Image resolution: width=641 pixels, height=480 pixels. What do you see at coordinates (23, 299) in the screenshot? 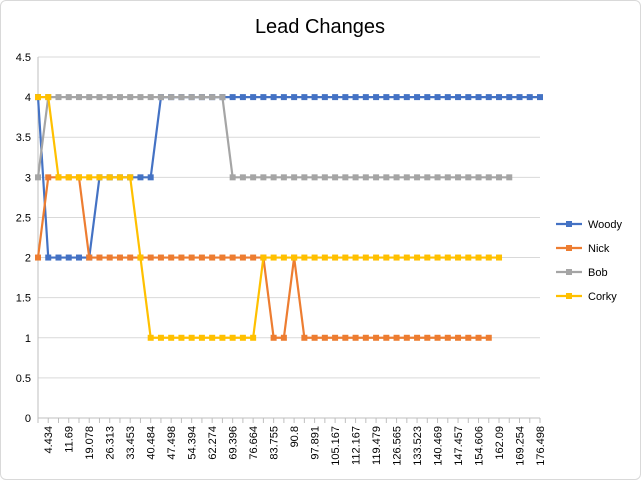
I see `y-tick-label: 1.5` at bounding box center [23, 299].